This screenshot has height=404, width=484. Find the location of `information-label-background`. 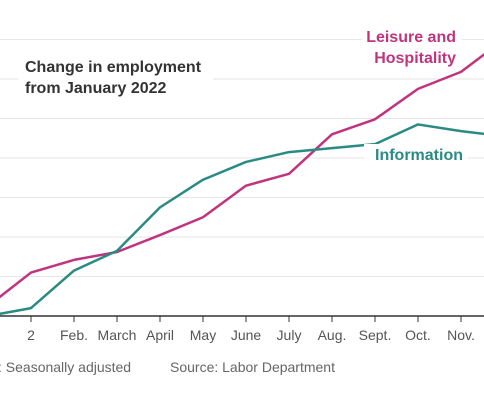

information-label-background is located at coordinates (416, 155).